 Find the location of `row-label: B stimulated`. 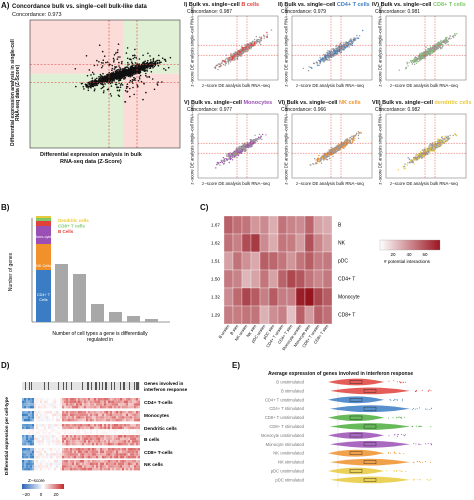

row-label: B stimulated is located at coordinates (293, 390).